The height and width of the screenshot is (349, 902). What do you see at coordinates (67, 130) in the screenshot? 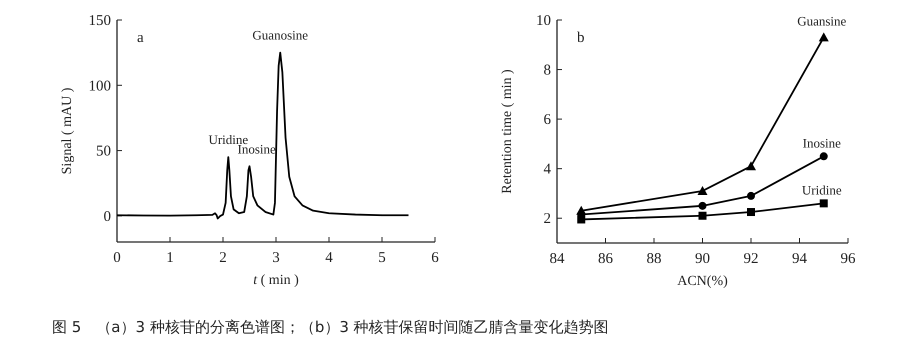
I see `y-axis-title: Signal ( mAU )` at bounding box center [67, 130].